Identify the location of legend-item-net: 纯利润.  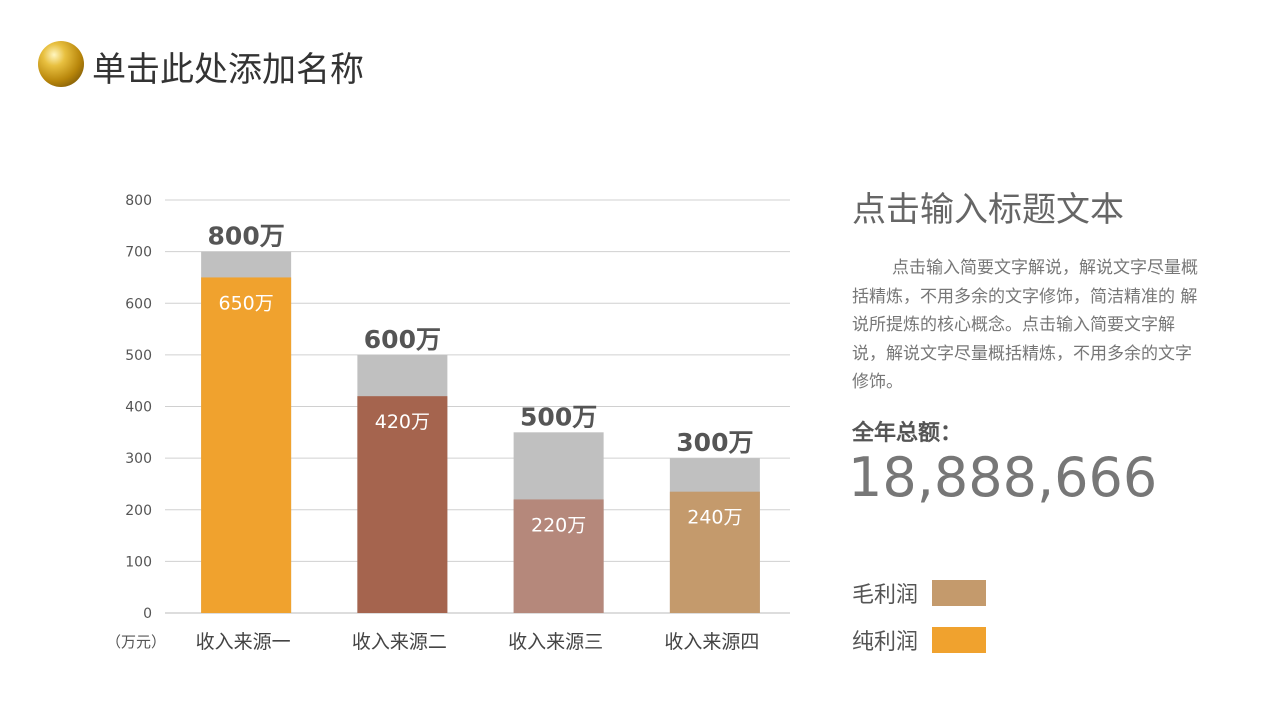
(919, 640).